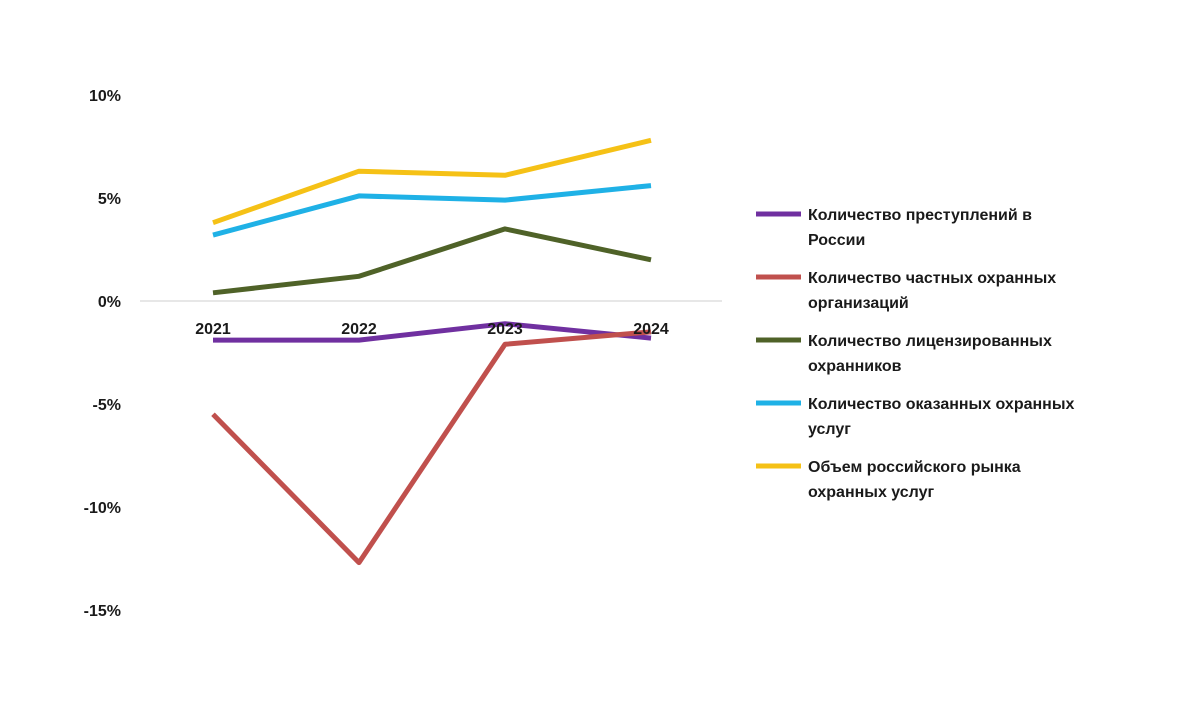  I want to click on y-tick-label: 0%, so click(109, 302).